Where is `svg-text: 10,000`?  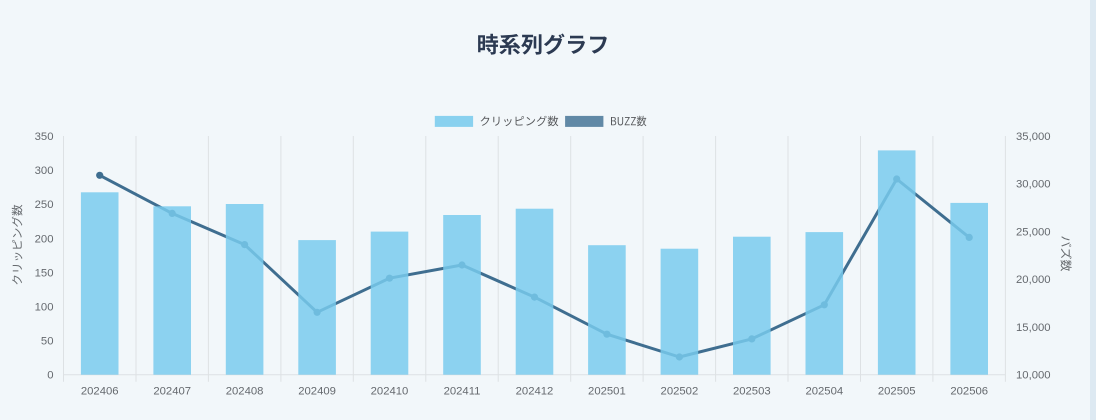
svg-text: 10,000 is located at coordinates (1033, 376).